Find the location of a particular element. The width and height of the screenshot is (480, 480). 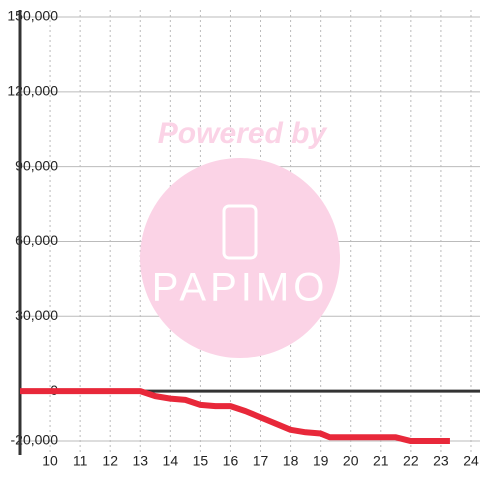

x-tick-label: 20 is located at coordinates (351, 461).